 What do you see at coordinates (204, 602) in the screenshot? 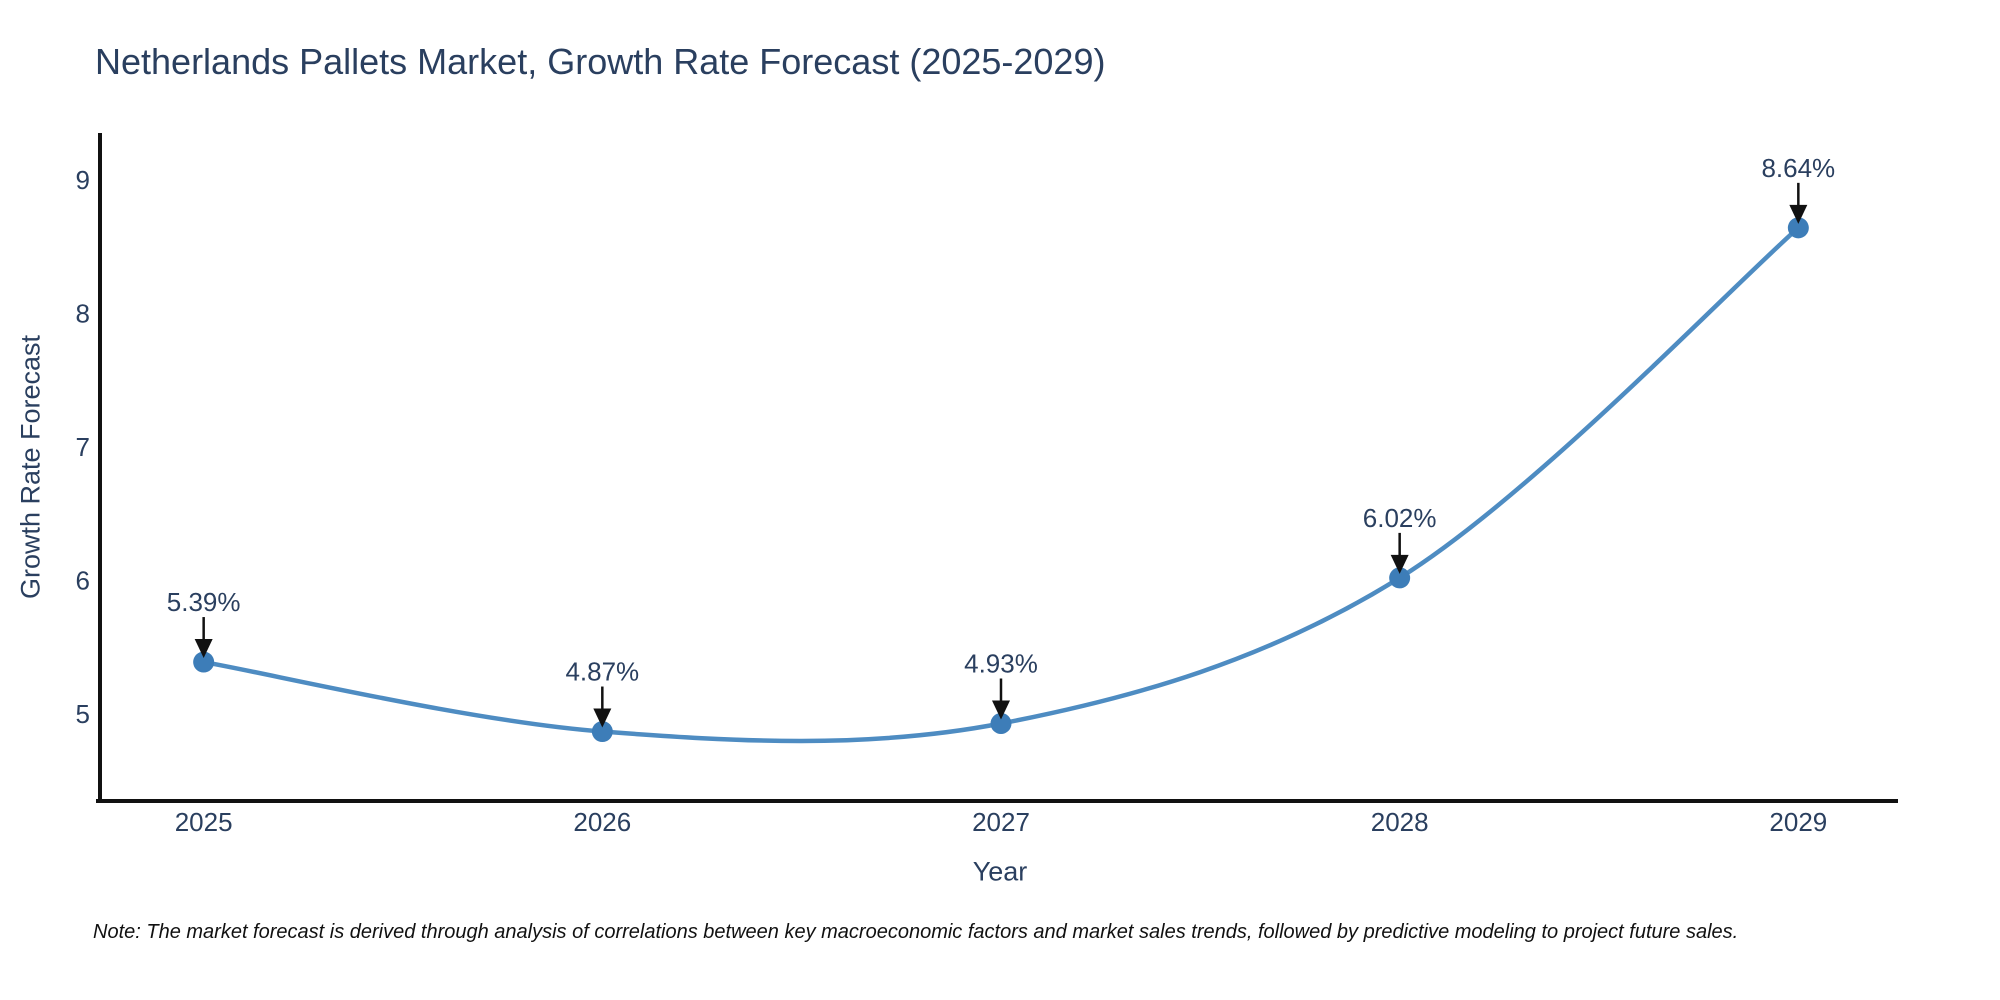
I see `data-point-label: 5.39%` at bounding box center [204, 602].